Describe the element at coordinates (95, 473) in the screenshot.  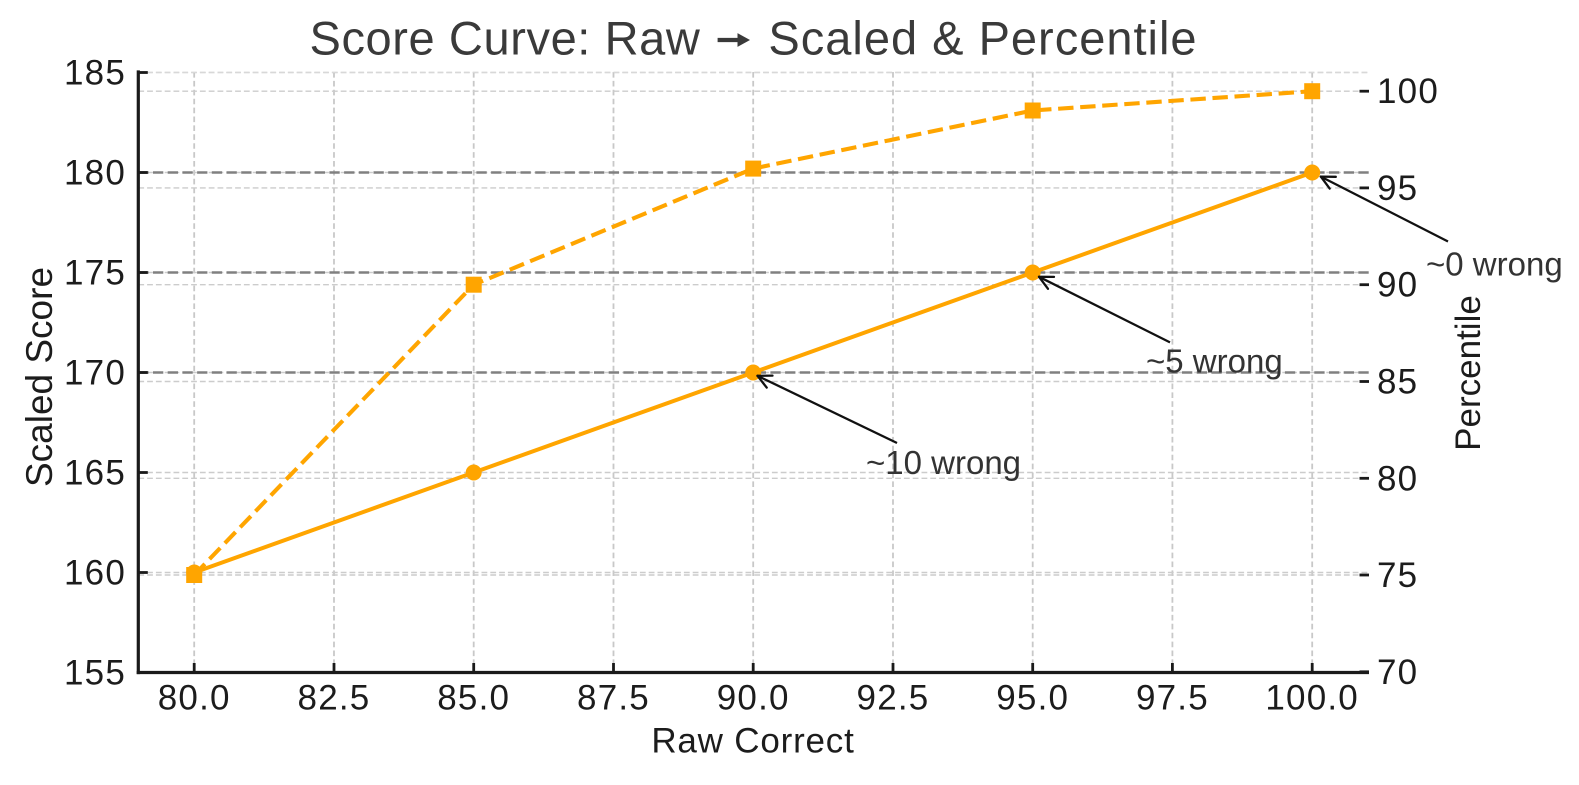
I see `svg-text: 165` at that location.